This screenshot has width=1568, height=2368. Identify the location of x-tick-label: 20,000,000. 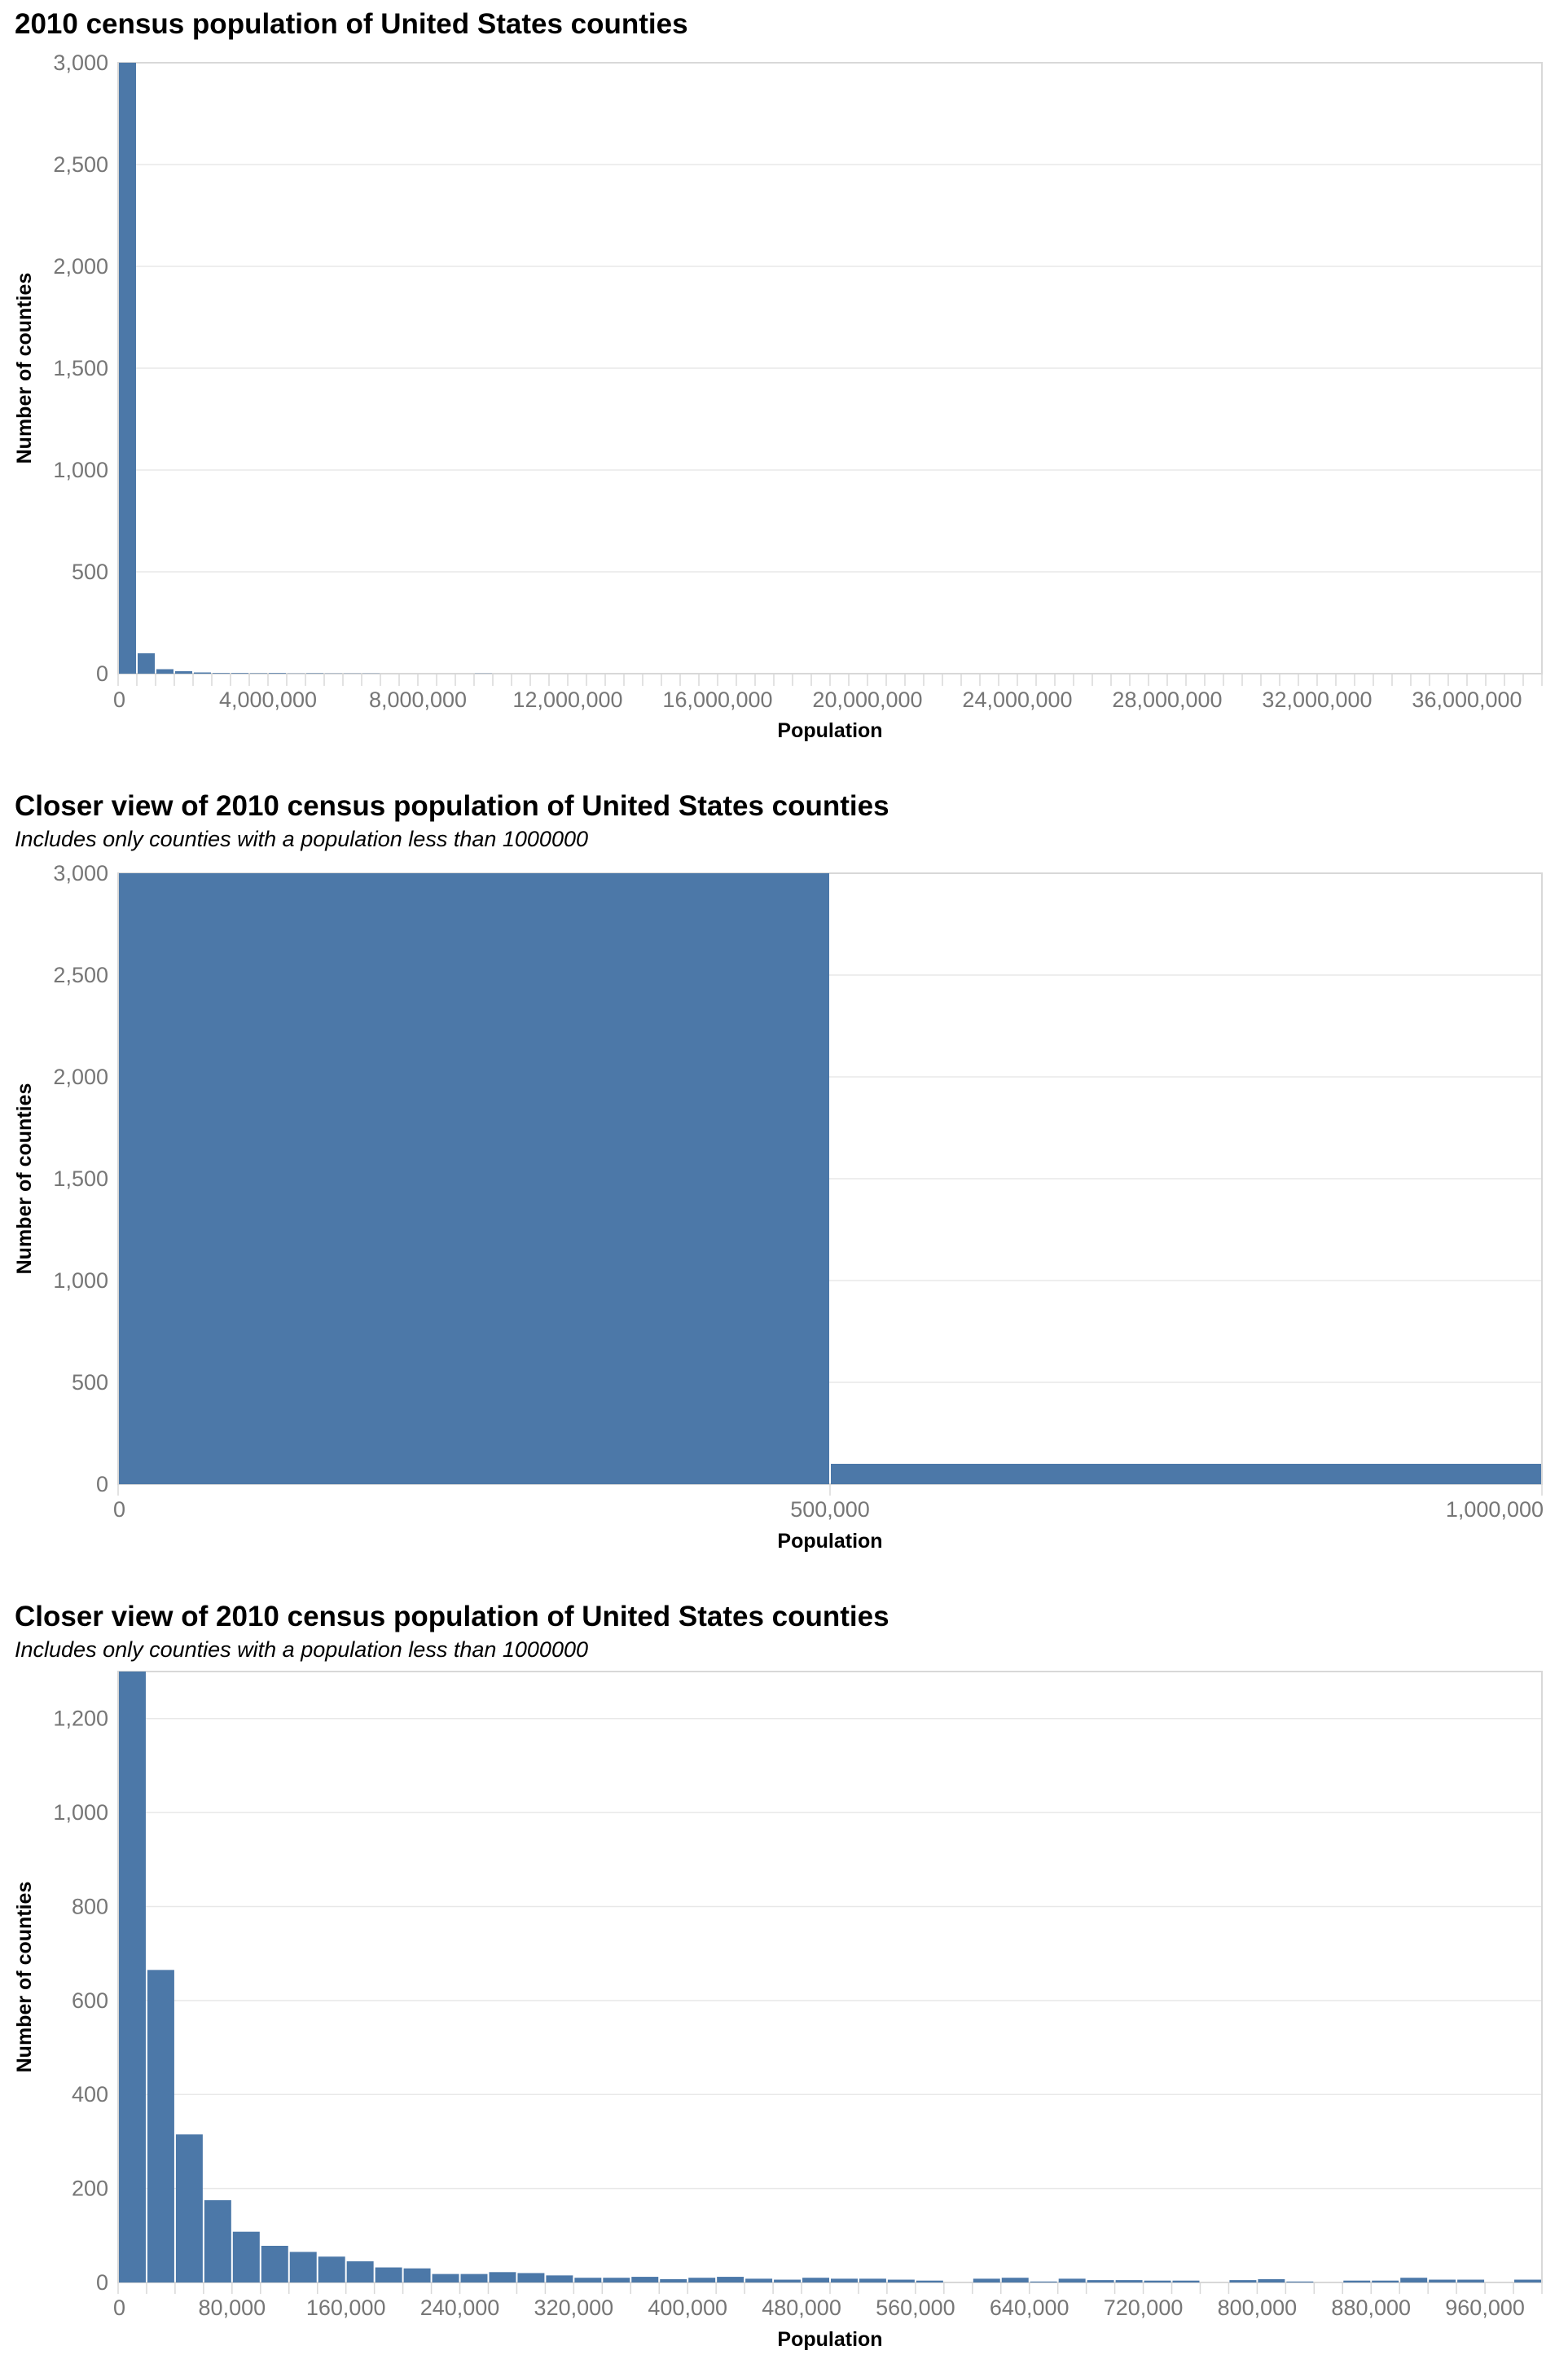
(867, 700).